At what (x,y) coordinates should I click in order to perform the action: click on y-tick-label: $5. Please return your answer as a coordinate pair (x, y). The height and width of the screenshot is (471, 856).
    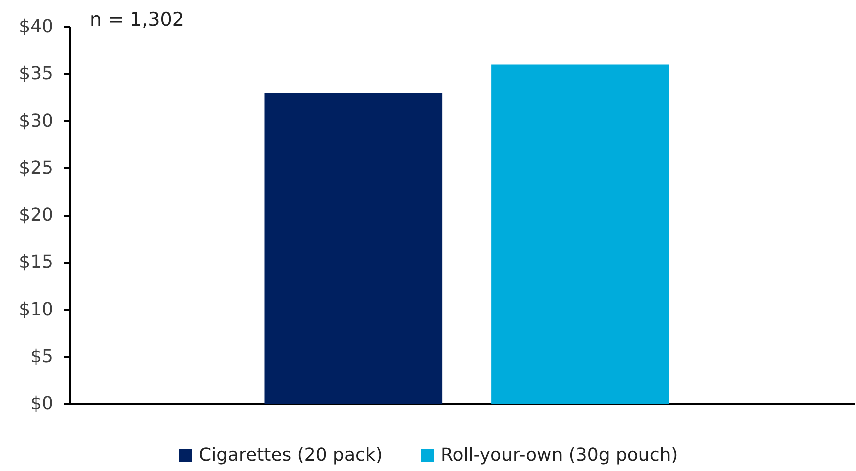
    Looking at the image, I should click on (42, 357).